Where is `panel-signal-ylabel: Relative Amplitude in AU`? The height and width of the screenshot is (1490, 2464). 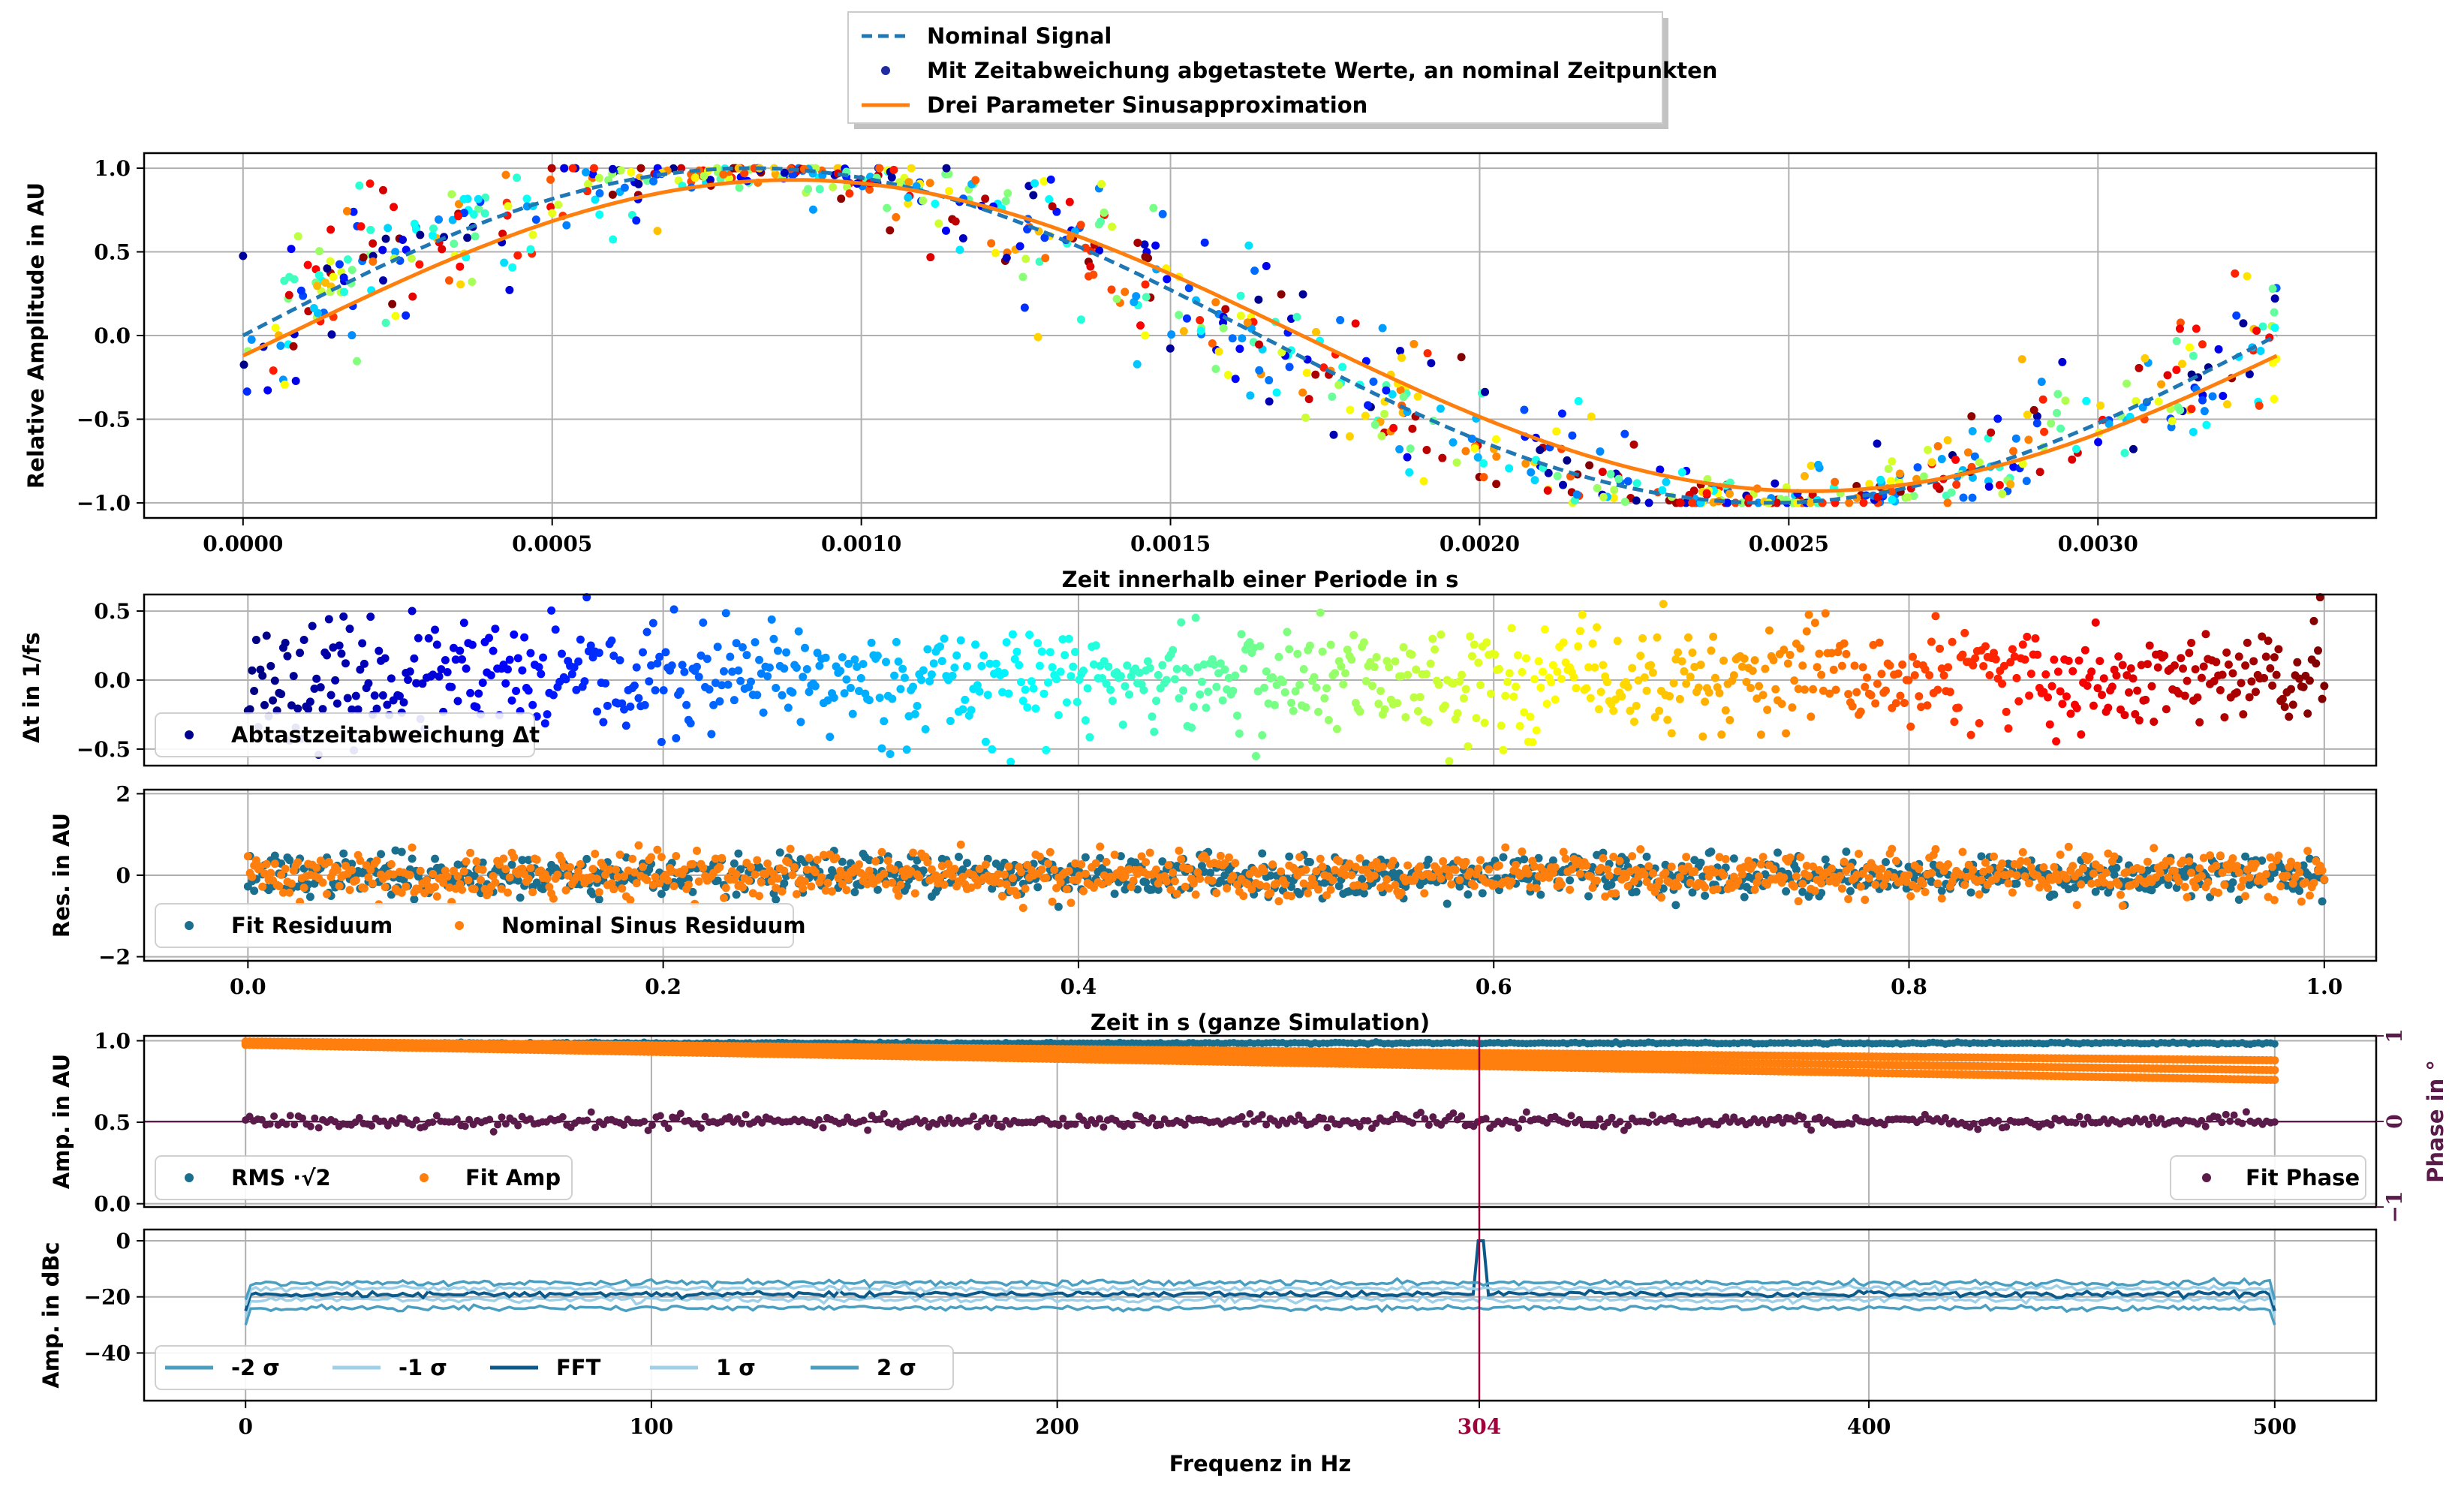
panel-signal-ylabel: Relative Amplitude in AU is located at coordinates (36, 335).